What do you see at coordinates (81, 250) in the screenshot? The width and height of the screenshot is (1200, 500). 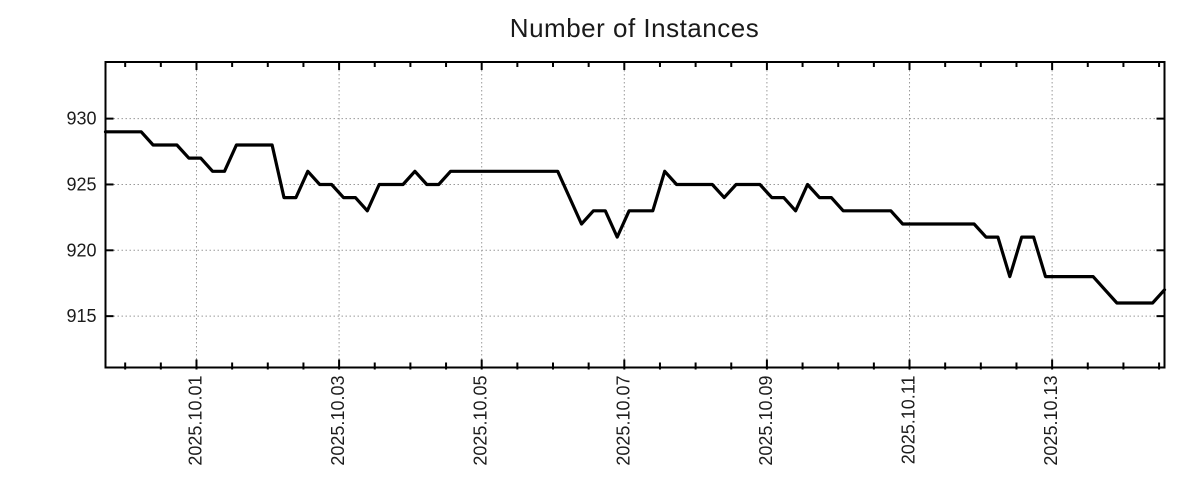 I see `y-tick-label: 920` at bounding box center [81, 250].